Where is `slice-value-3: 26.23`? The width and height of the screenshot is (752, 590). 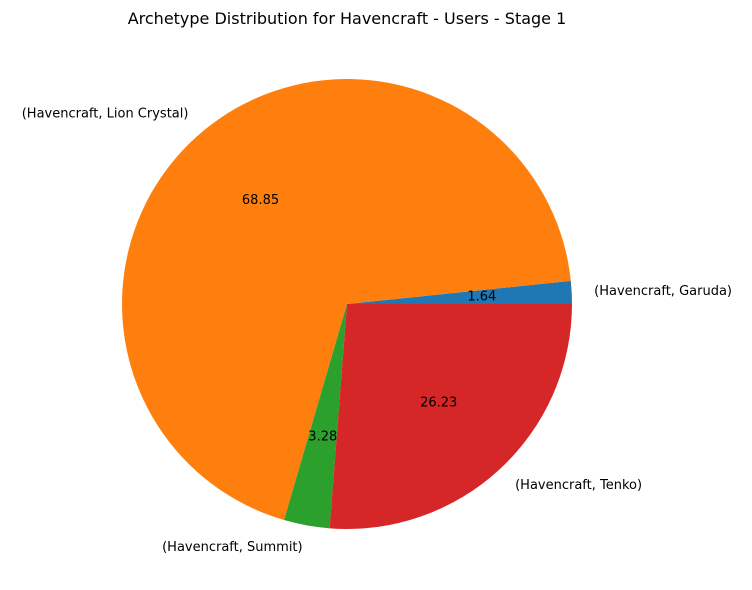 slice-value-3: 26.23 is located at coordinates (438, 403).